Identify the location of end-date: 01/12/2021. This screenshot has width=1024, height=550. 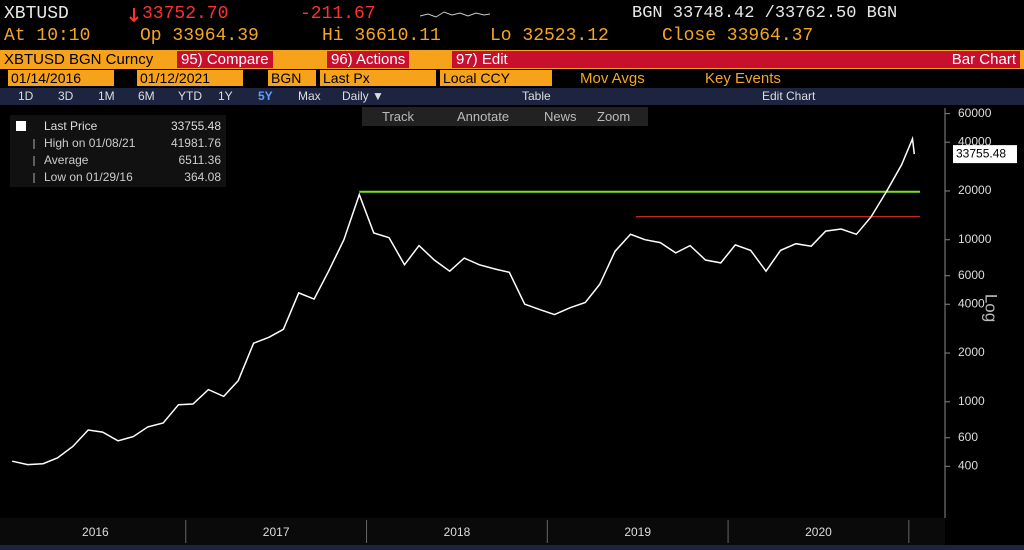
(190, 78).